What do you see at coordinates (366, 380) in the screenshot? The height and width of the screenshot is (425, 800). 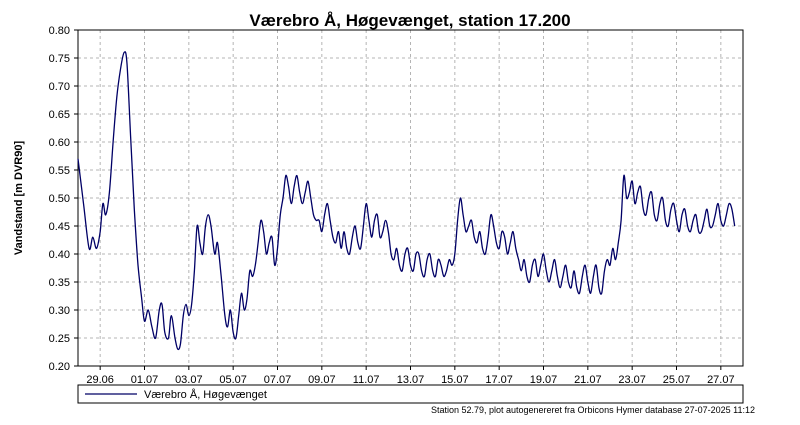 I see `x-tick-label: 11.07` at bounding box center [366, 380].